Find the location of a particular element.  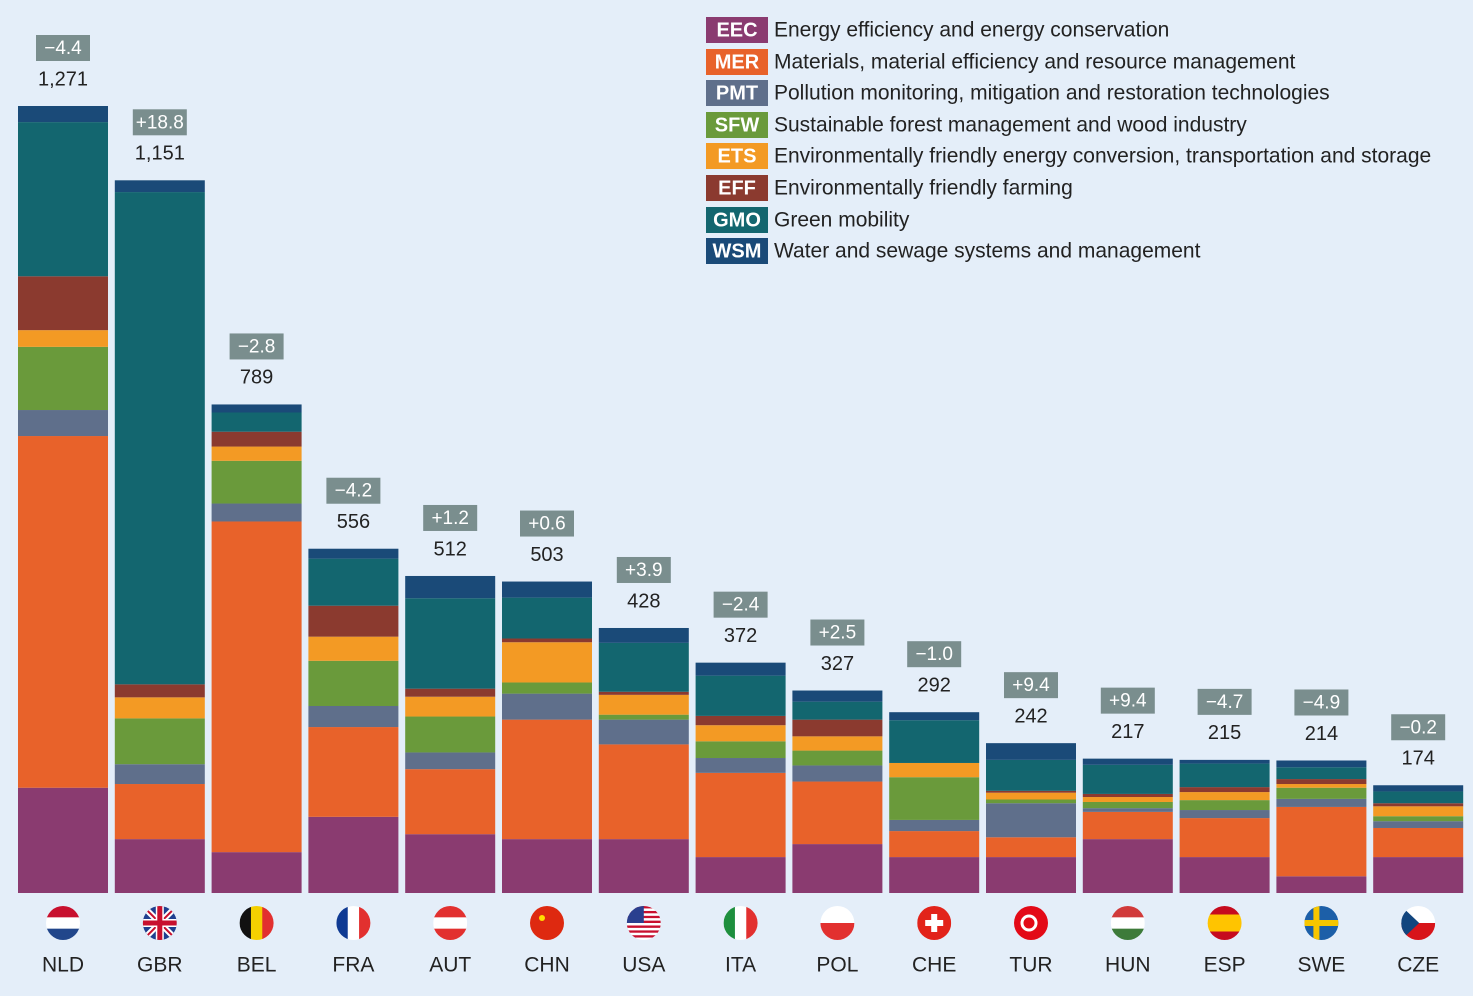

x-tick-label: SWE is located at coordinates (1321, 965).